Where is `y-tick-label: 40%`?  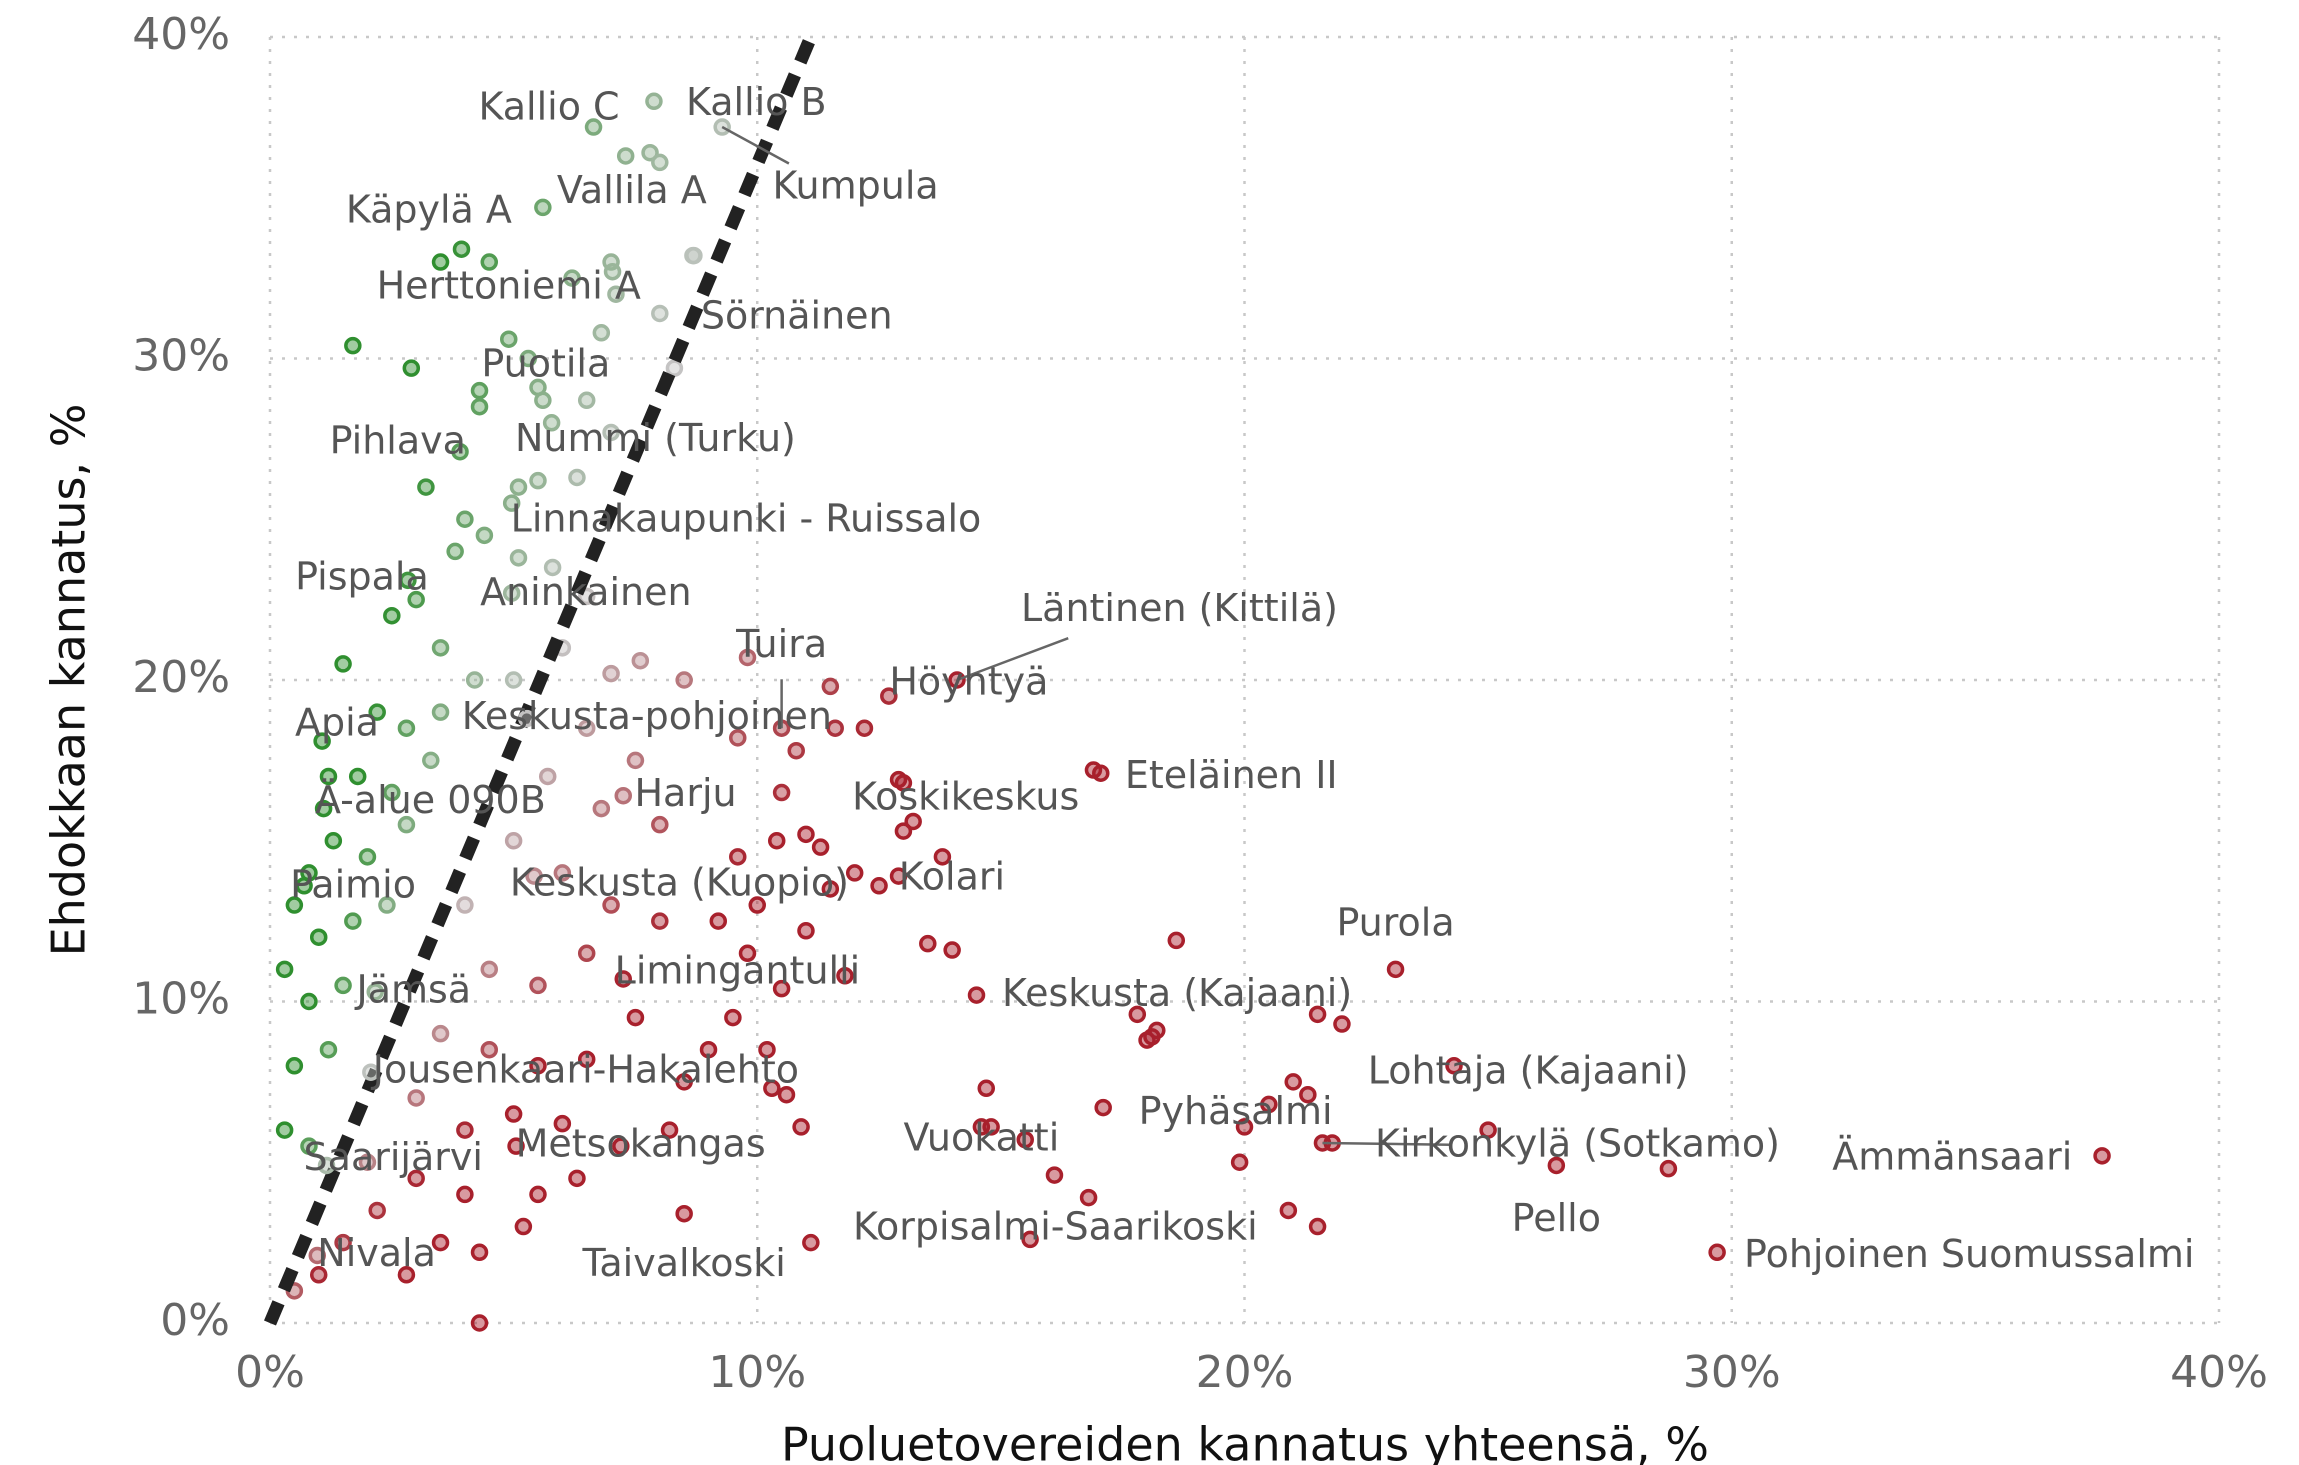 y-tick-label: 40% is located at coordinates (181, 34).